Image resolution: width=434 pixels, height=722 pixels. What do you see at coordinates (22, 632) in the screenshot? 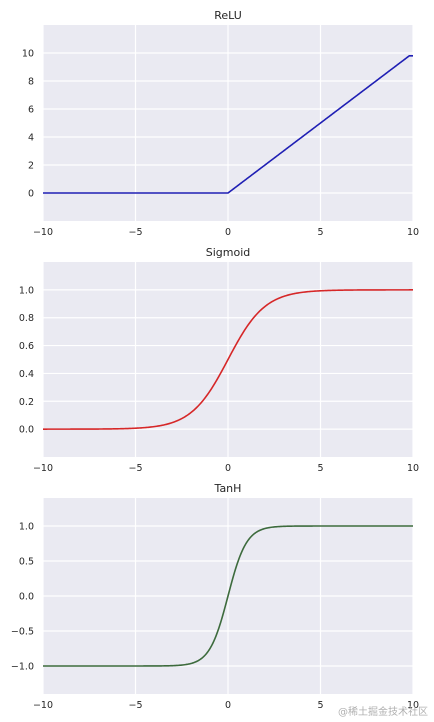
I see `y-tick-label: −0.5` at bounding box center [22, 632].